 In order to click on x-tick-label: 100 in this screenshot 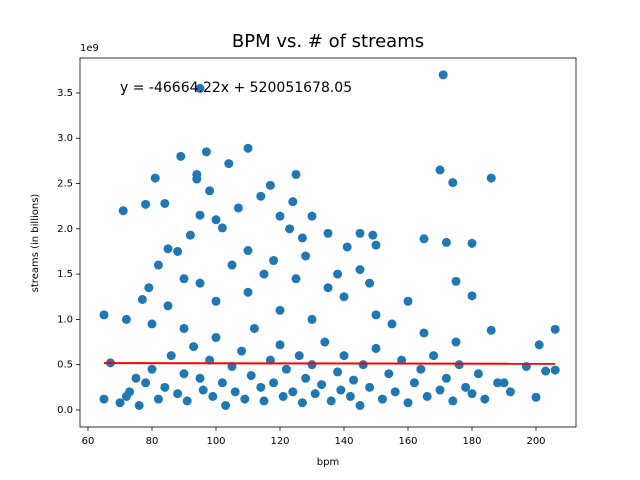, I will do `click(215, 441)`.